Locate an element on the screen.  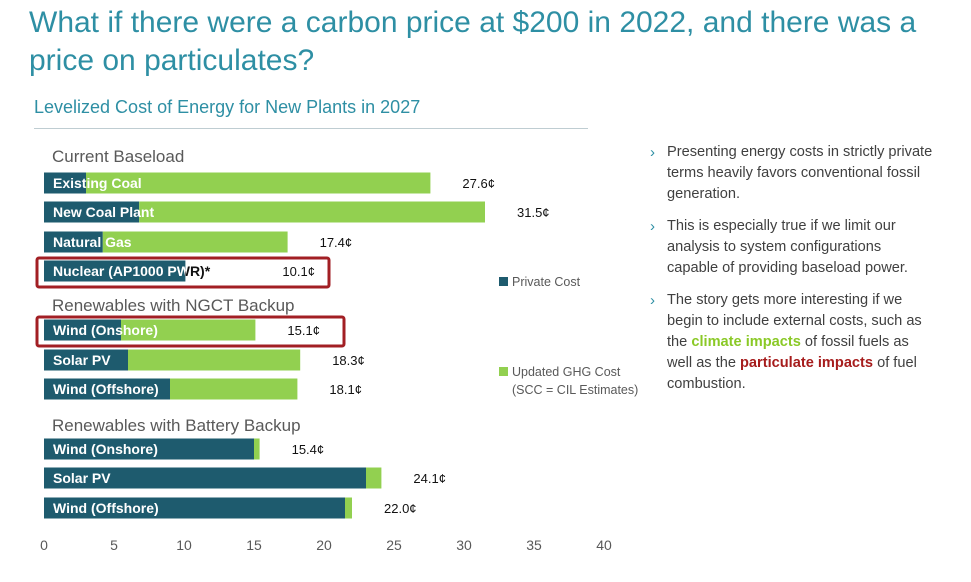
x-tick-label: 10 is located at coordinates (184, 545).